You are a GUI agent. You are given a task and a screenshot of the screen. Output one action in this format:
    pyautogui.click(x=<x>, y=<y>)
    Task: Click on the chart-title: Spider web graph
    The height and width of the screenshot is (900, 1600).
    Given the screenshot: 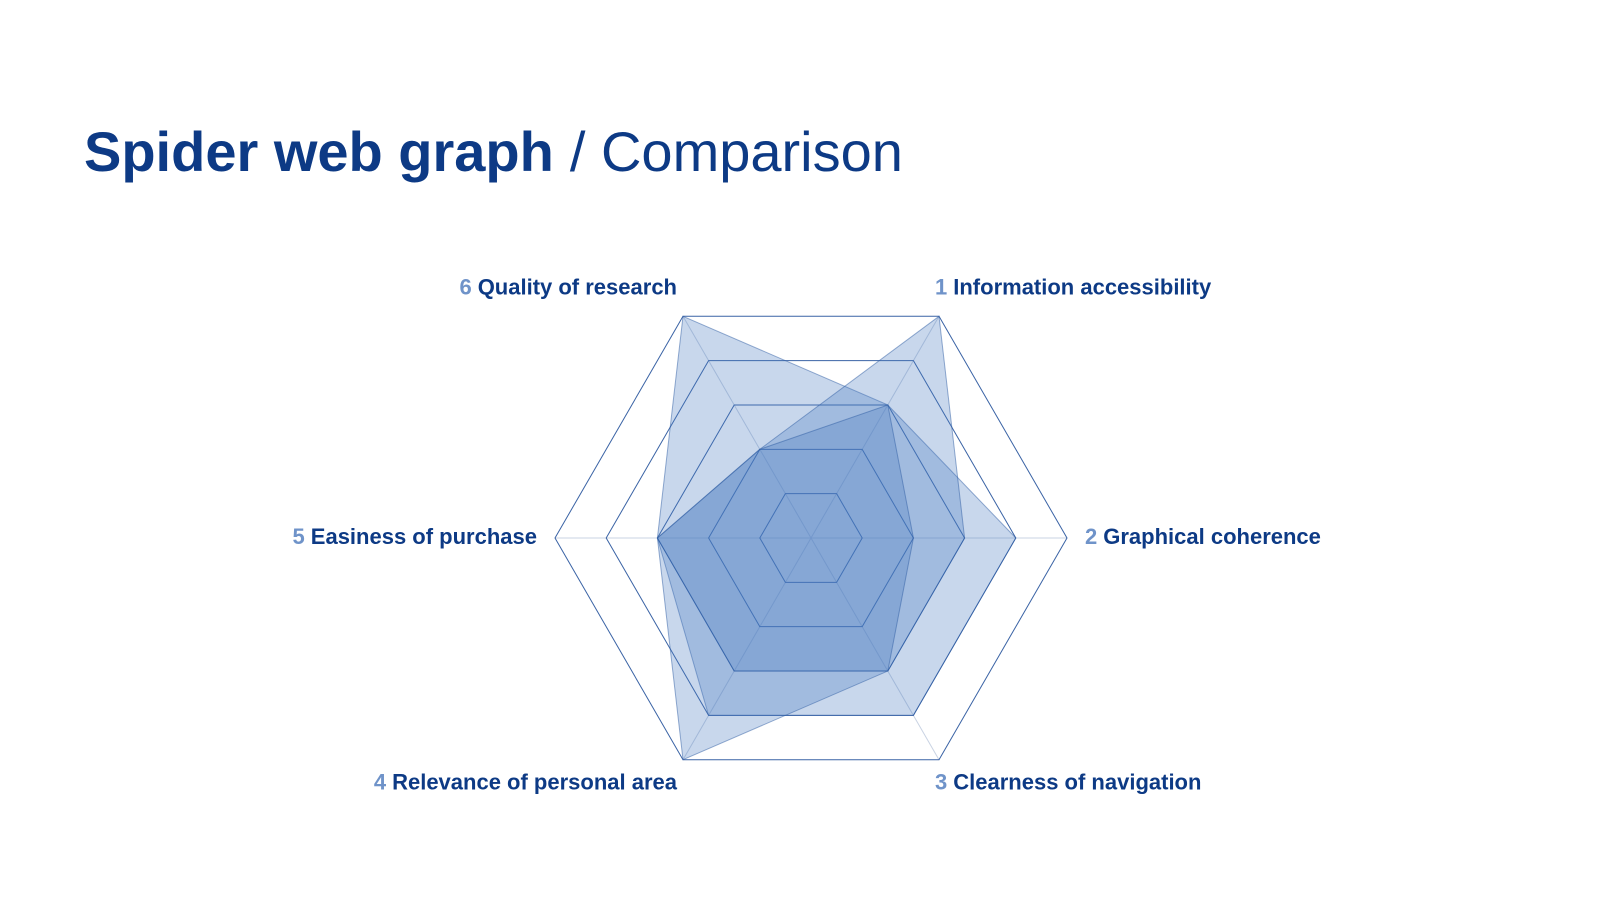 What is the action you would take?
    pyautogui.click(x=319, y=151)
    